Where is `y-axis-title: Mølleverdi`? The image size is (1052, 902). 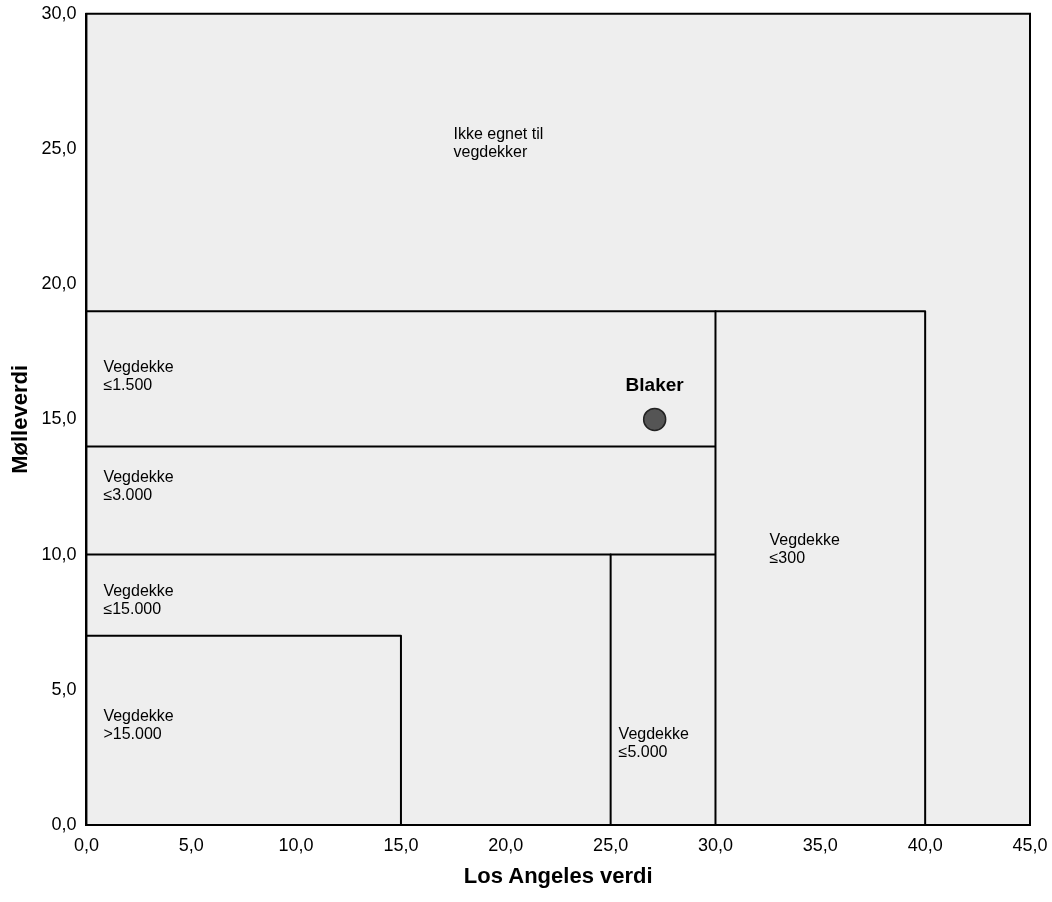 y-axis-title: Mølleverdi is located at coordinates (20, 419).